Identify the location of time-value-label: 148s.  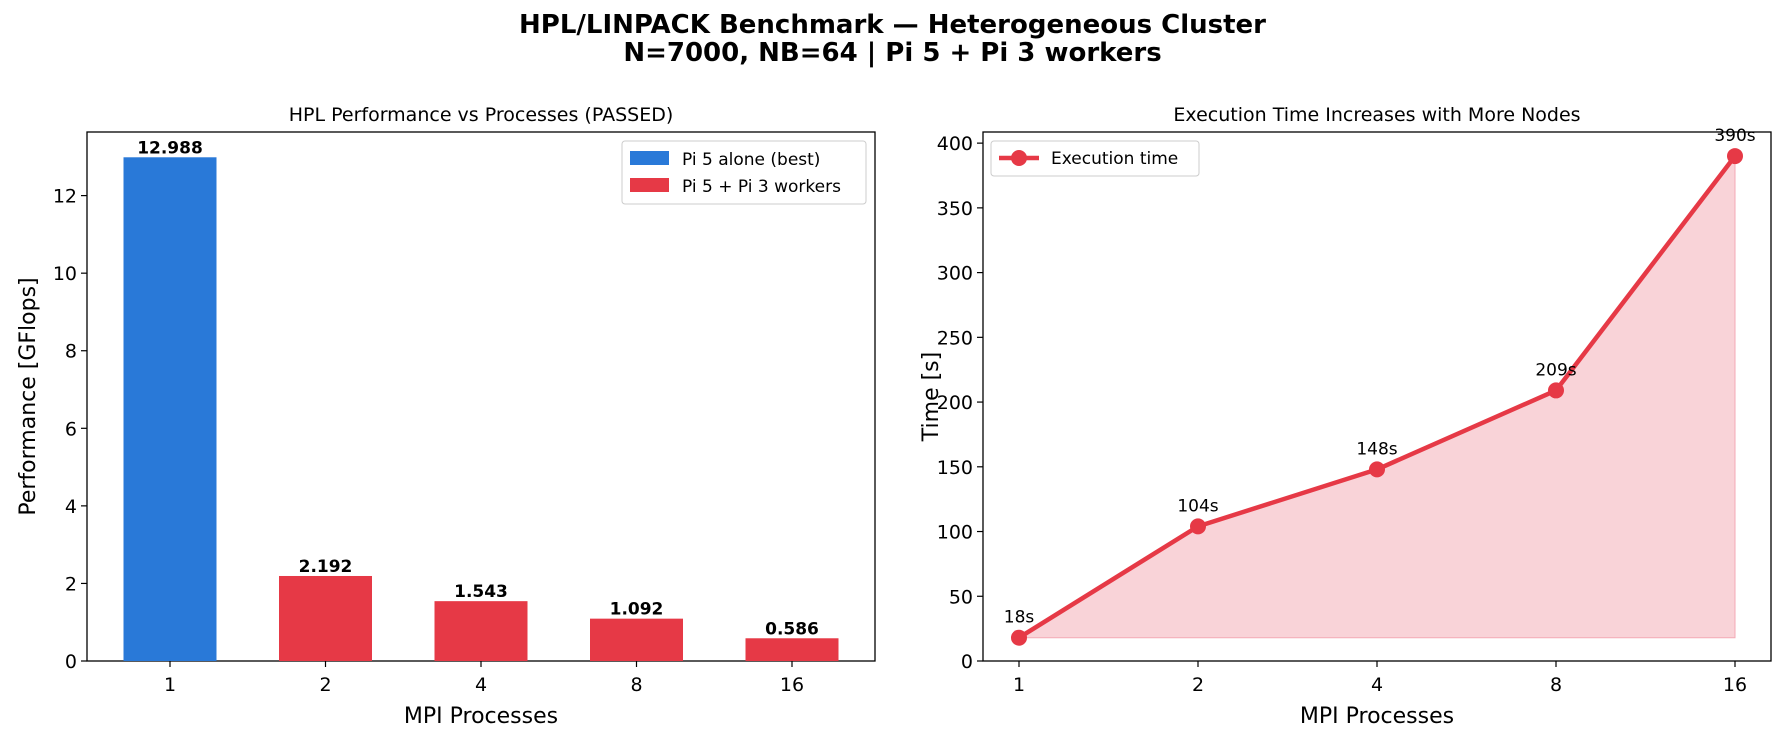
(1376, 449).